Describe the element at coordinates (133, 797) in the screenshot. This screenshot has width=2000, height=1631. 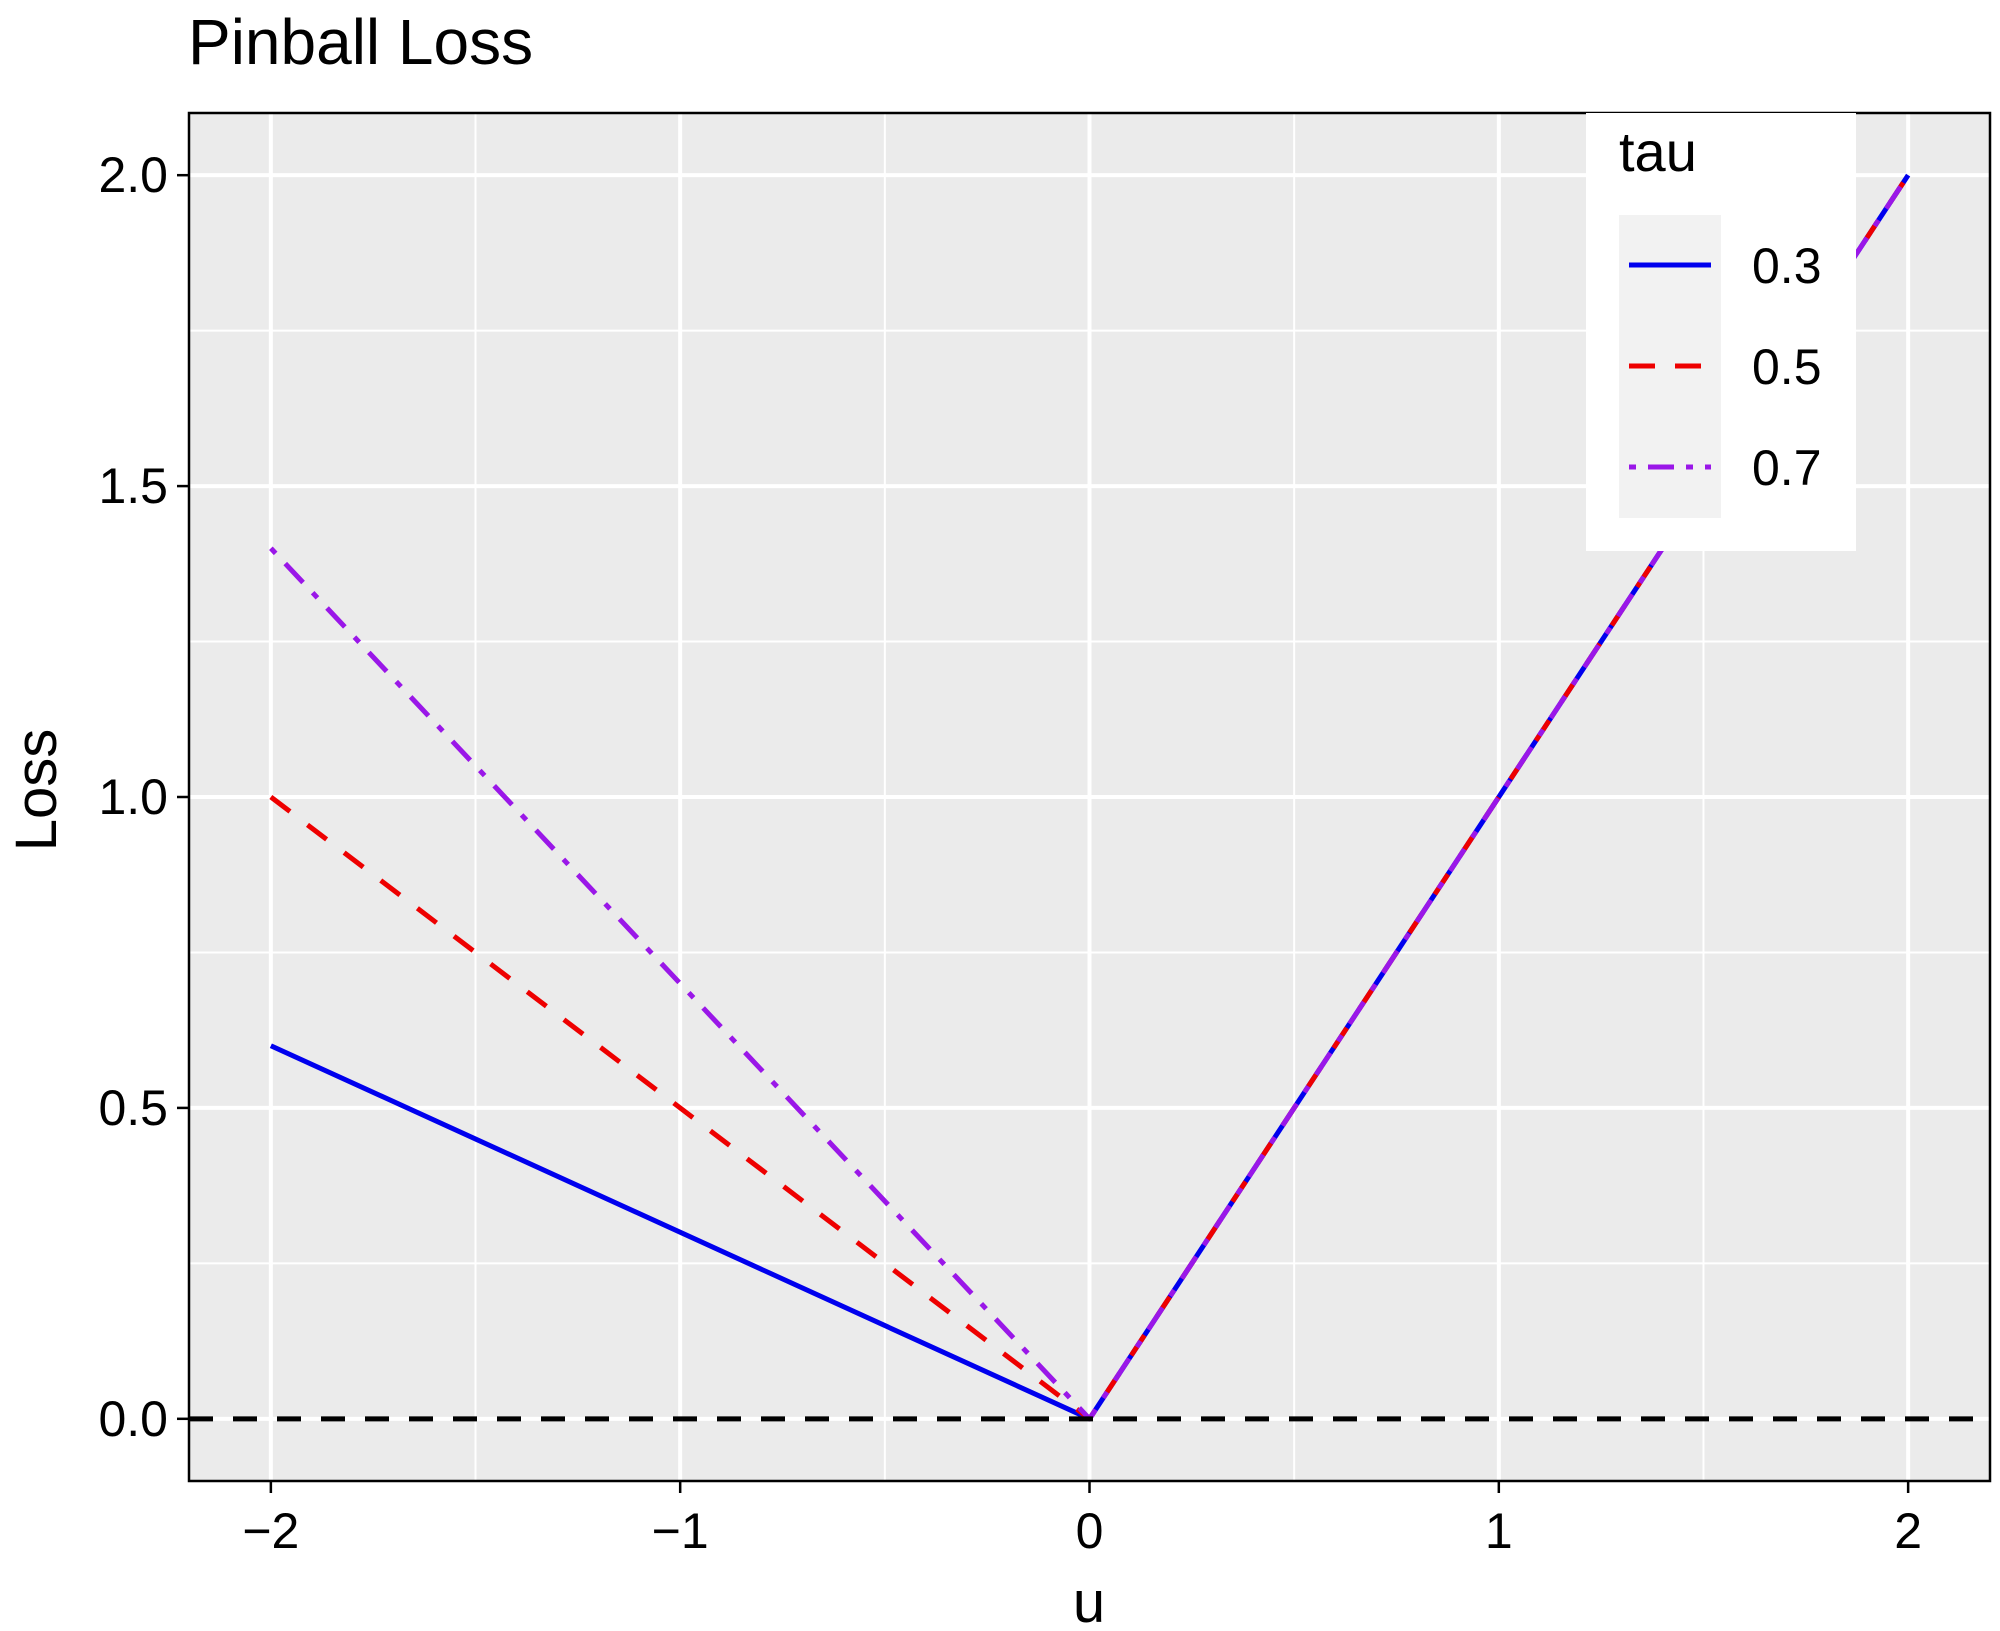
I see `y-tick-label: 1.0` at that location.